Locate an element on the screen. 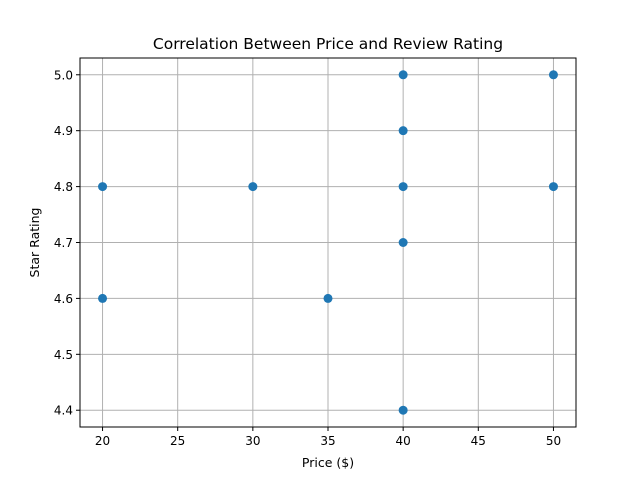 This screenshot has width=640, height=480. x-tick-label: 35 is located at coordinates (327, 441).